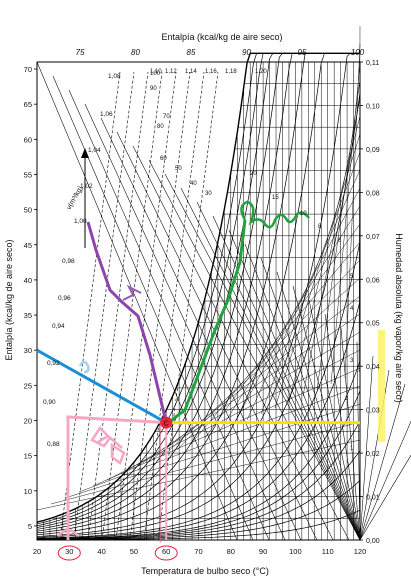 The width and height of the screenshot is (411, 583). I want to click on left-tick: 55, so click(28, 174).